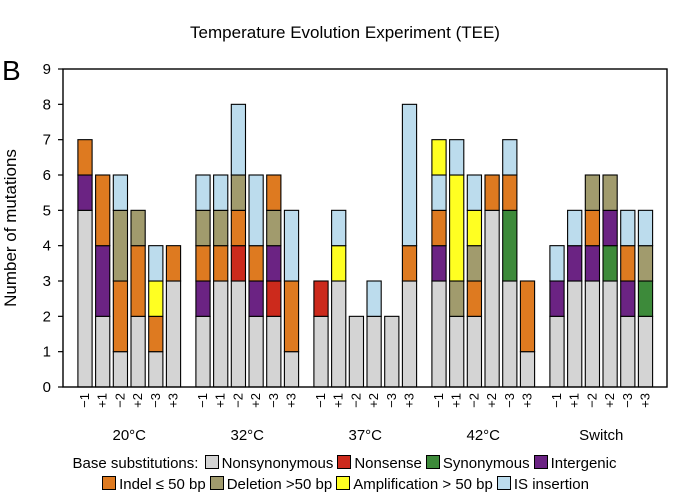  I want to click on chart-title: Temperature Evolution Experiment (TEE), so click(345, 32).